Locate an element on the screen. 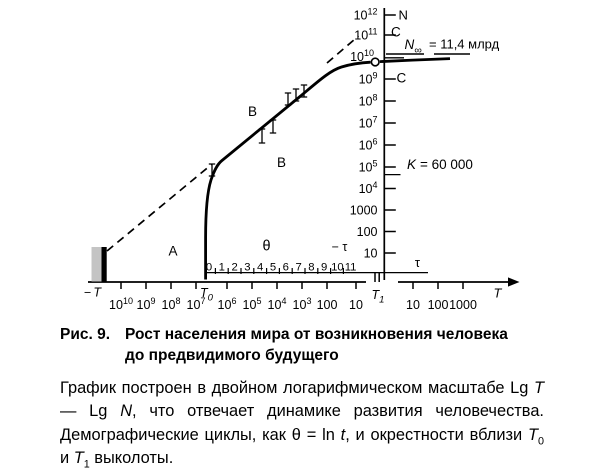  y-tick-label-1e10: 10¹⁰ is located at coordinates (362, 56).